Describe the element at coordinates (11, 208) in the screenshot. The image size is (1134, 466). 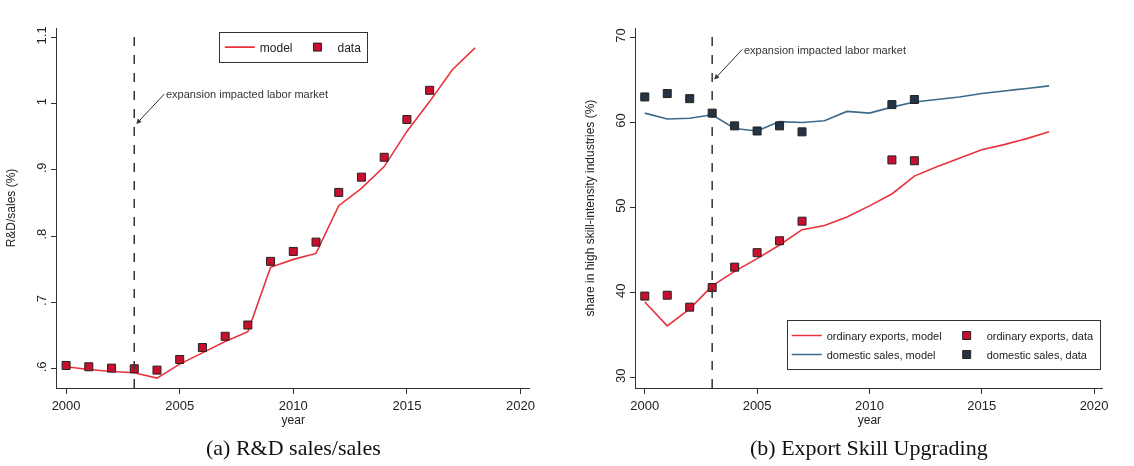
I see `y-axis-title: R&D/sales (%)` at that location.